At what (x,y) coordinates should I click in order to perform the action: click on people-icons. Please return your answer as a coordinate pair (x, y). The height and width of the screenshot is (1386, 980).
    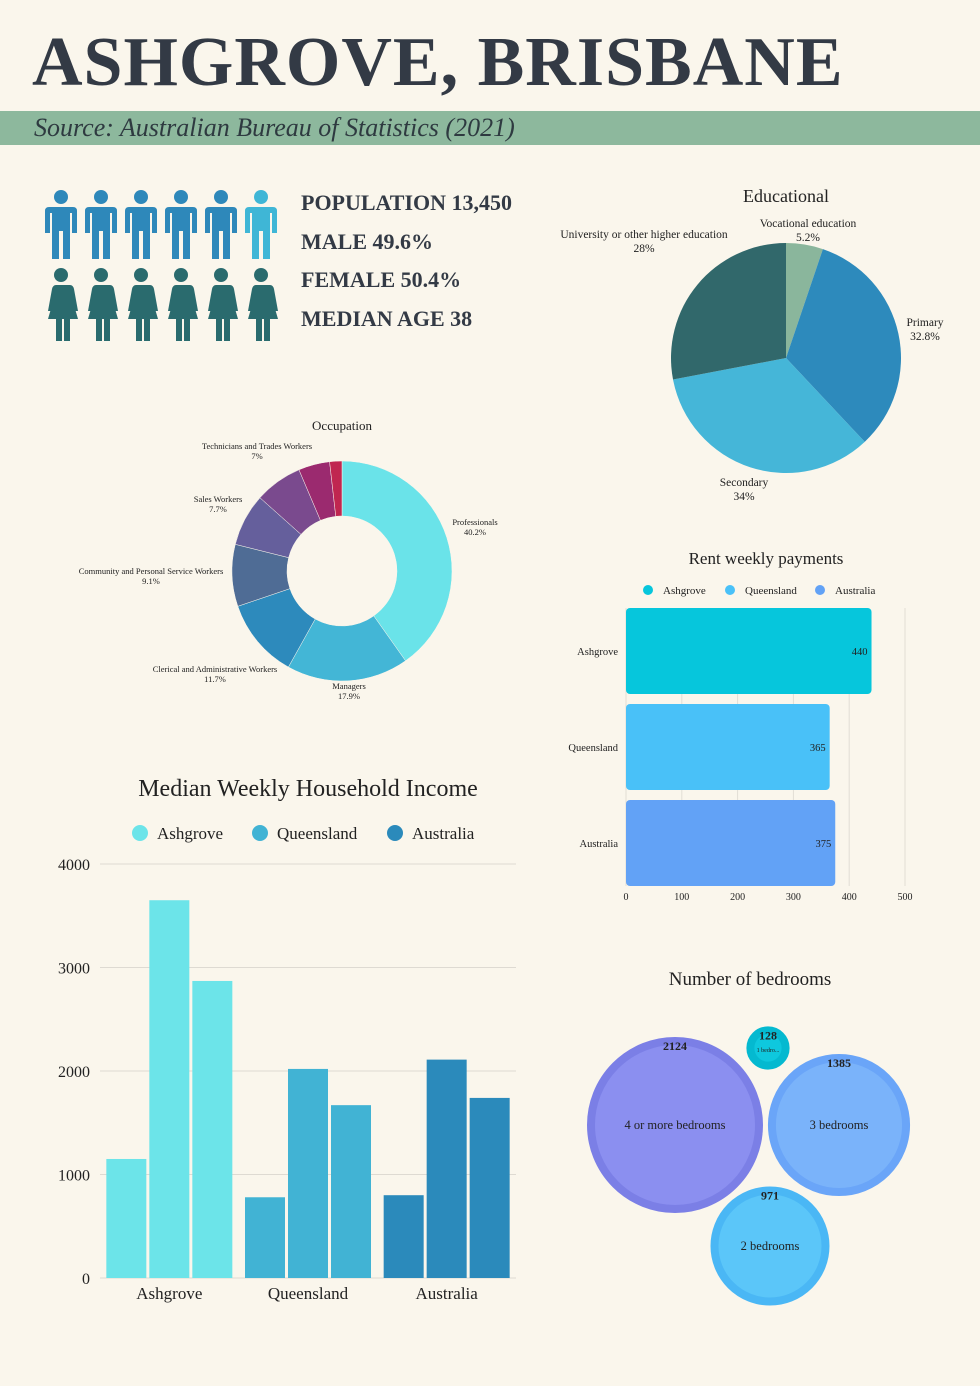
    Looking at the image, I should click on (165, 263).